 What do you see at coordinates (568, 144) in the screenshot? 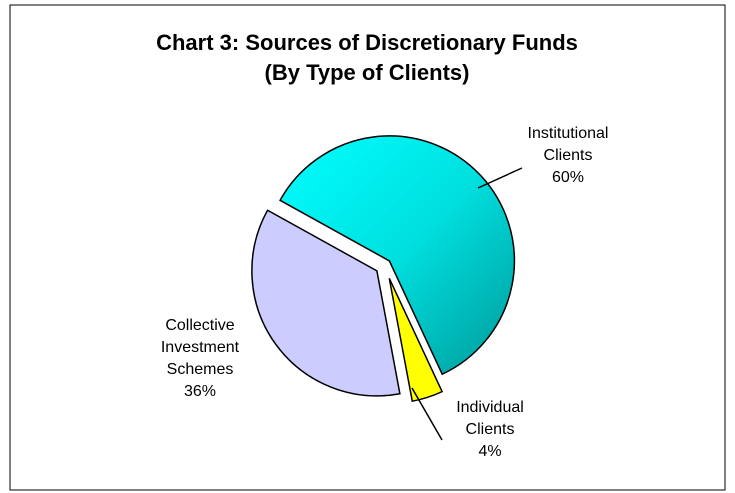
I see `category-label: Institutional Clients` at bounding box center [568, 144].